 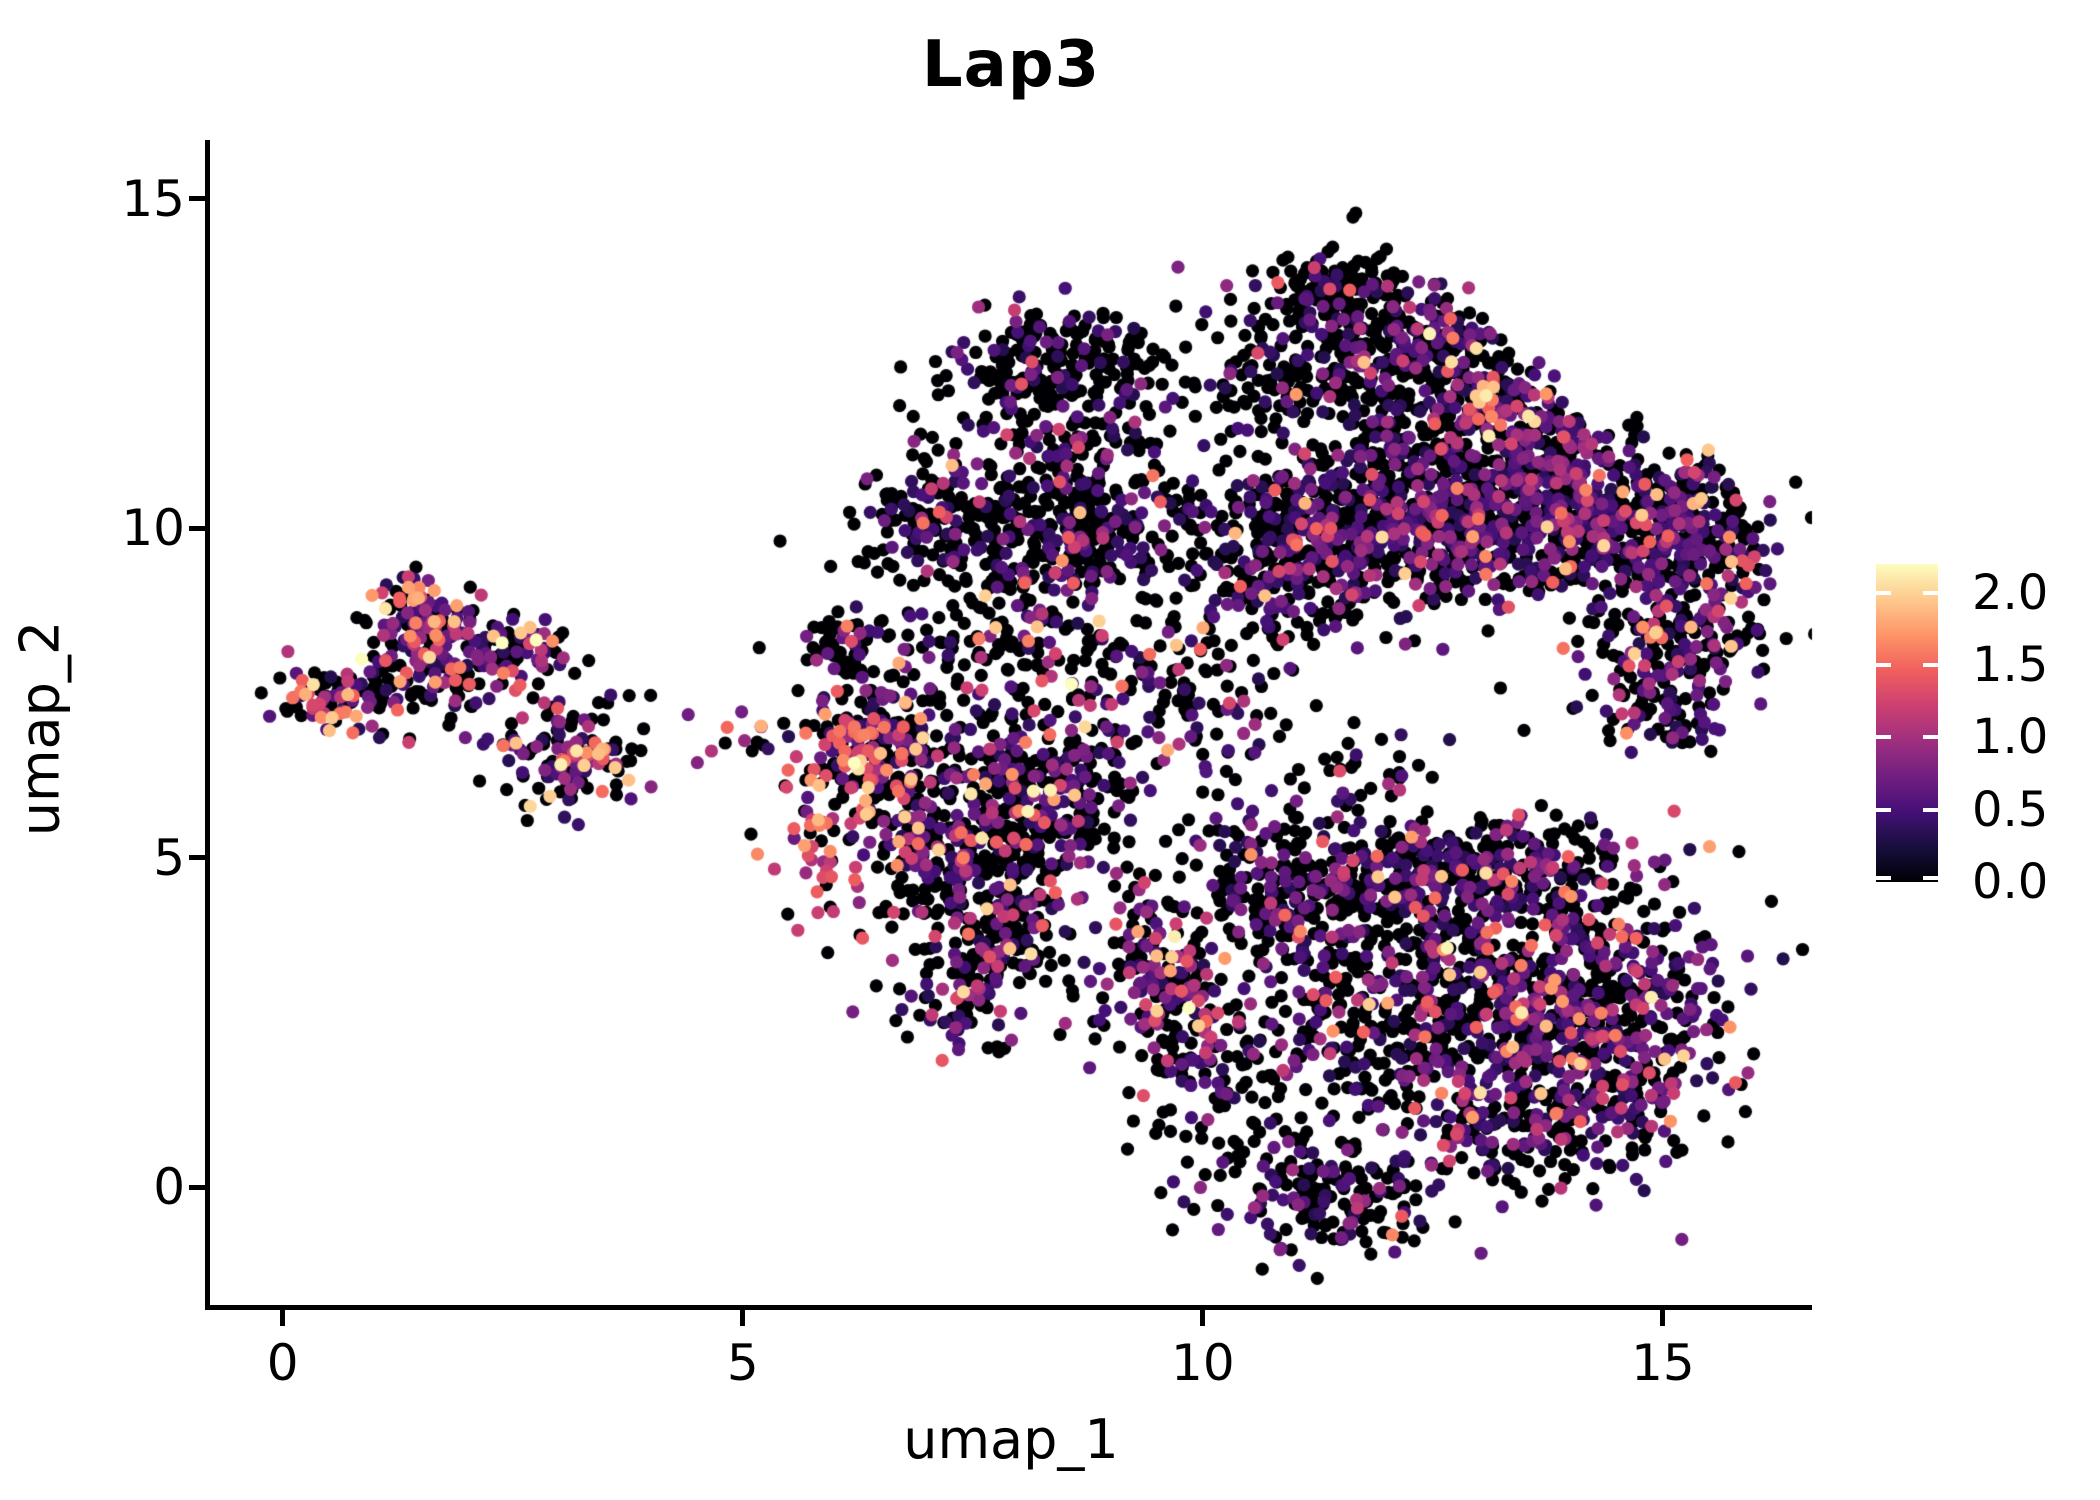 I want to click on y-axis-line, so click(x=207, y=722).